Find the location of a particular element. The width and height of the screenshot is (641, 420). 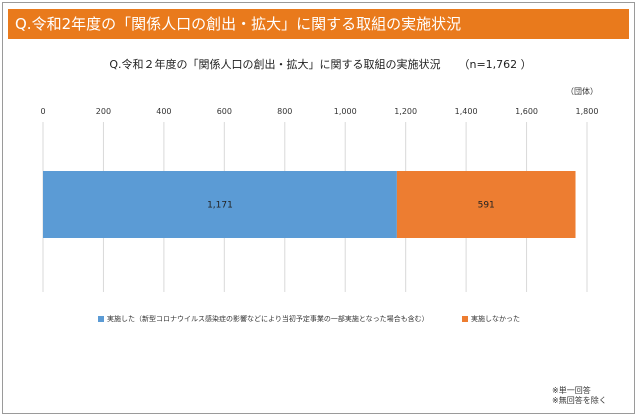

x-tick-label: 800 is located at coordinates (284, 111).